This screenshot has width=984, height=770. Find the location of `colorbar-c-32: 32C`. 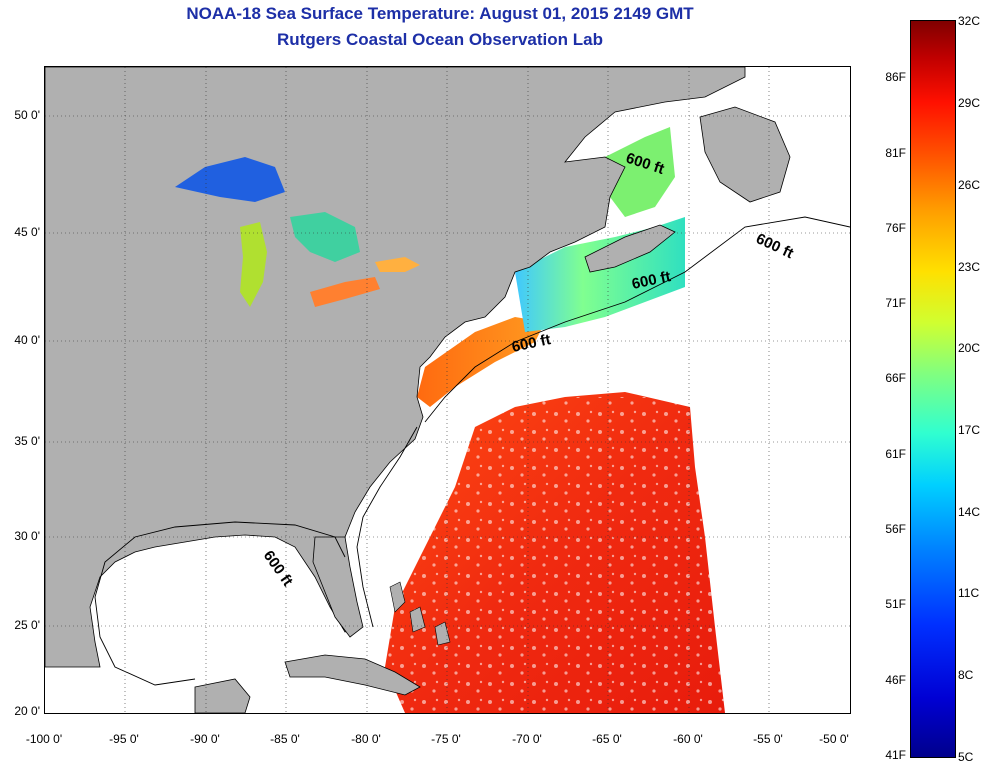

colorbar-c-32: 32C is located at coordinates (969, 21).